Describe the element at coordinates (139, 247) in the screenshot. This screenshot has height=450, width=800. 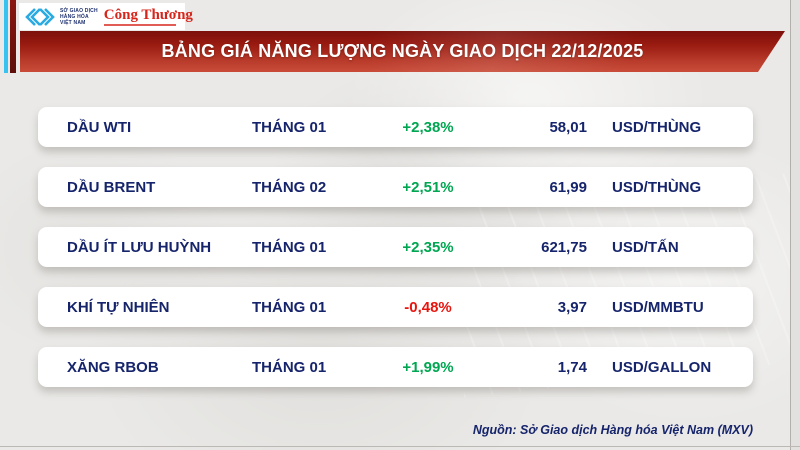
I see `commodity-name: DẦU ÍT LƯU HUỲNH` at that location.